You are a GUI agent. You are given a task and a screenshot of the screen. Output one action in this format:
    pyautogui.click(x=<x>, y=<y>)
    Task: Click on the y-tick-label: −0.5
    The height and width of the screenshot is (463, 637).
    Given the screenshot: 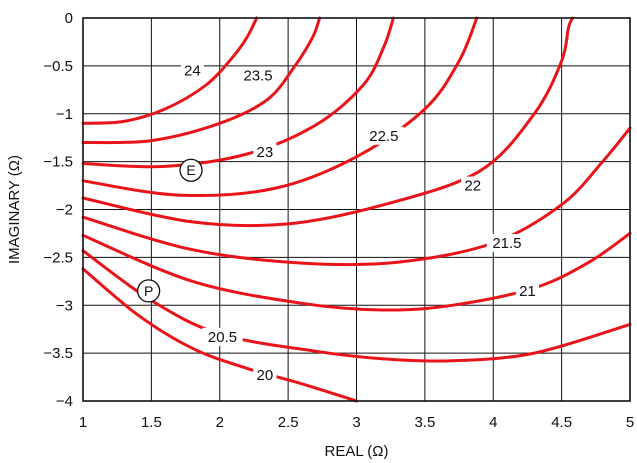 What is the action you would take?
    pyautogui.click(x=58, y=66)
    